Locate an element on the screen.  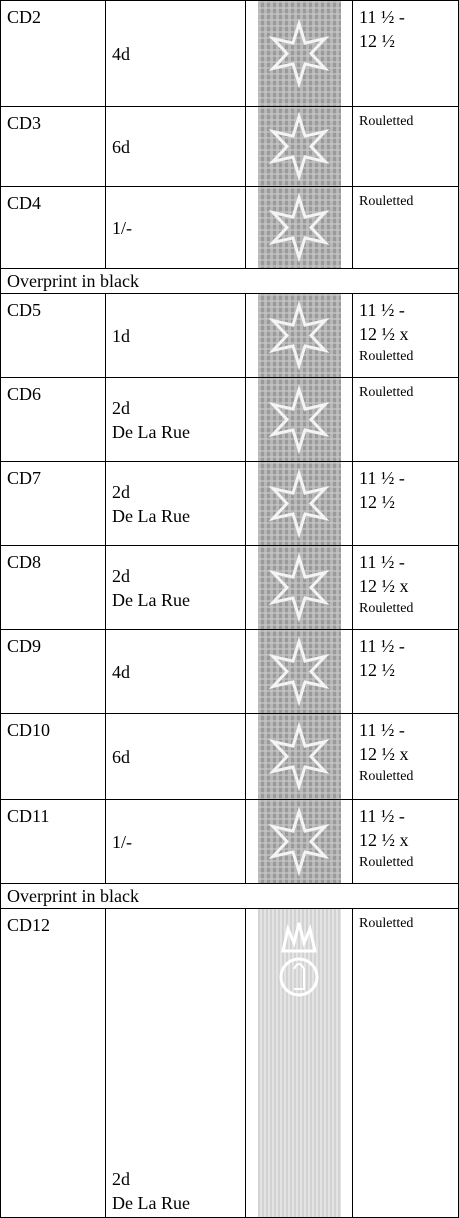
catalog-id: CD7 is located at coordinates (53, 503).